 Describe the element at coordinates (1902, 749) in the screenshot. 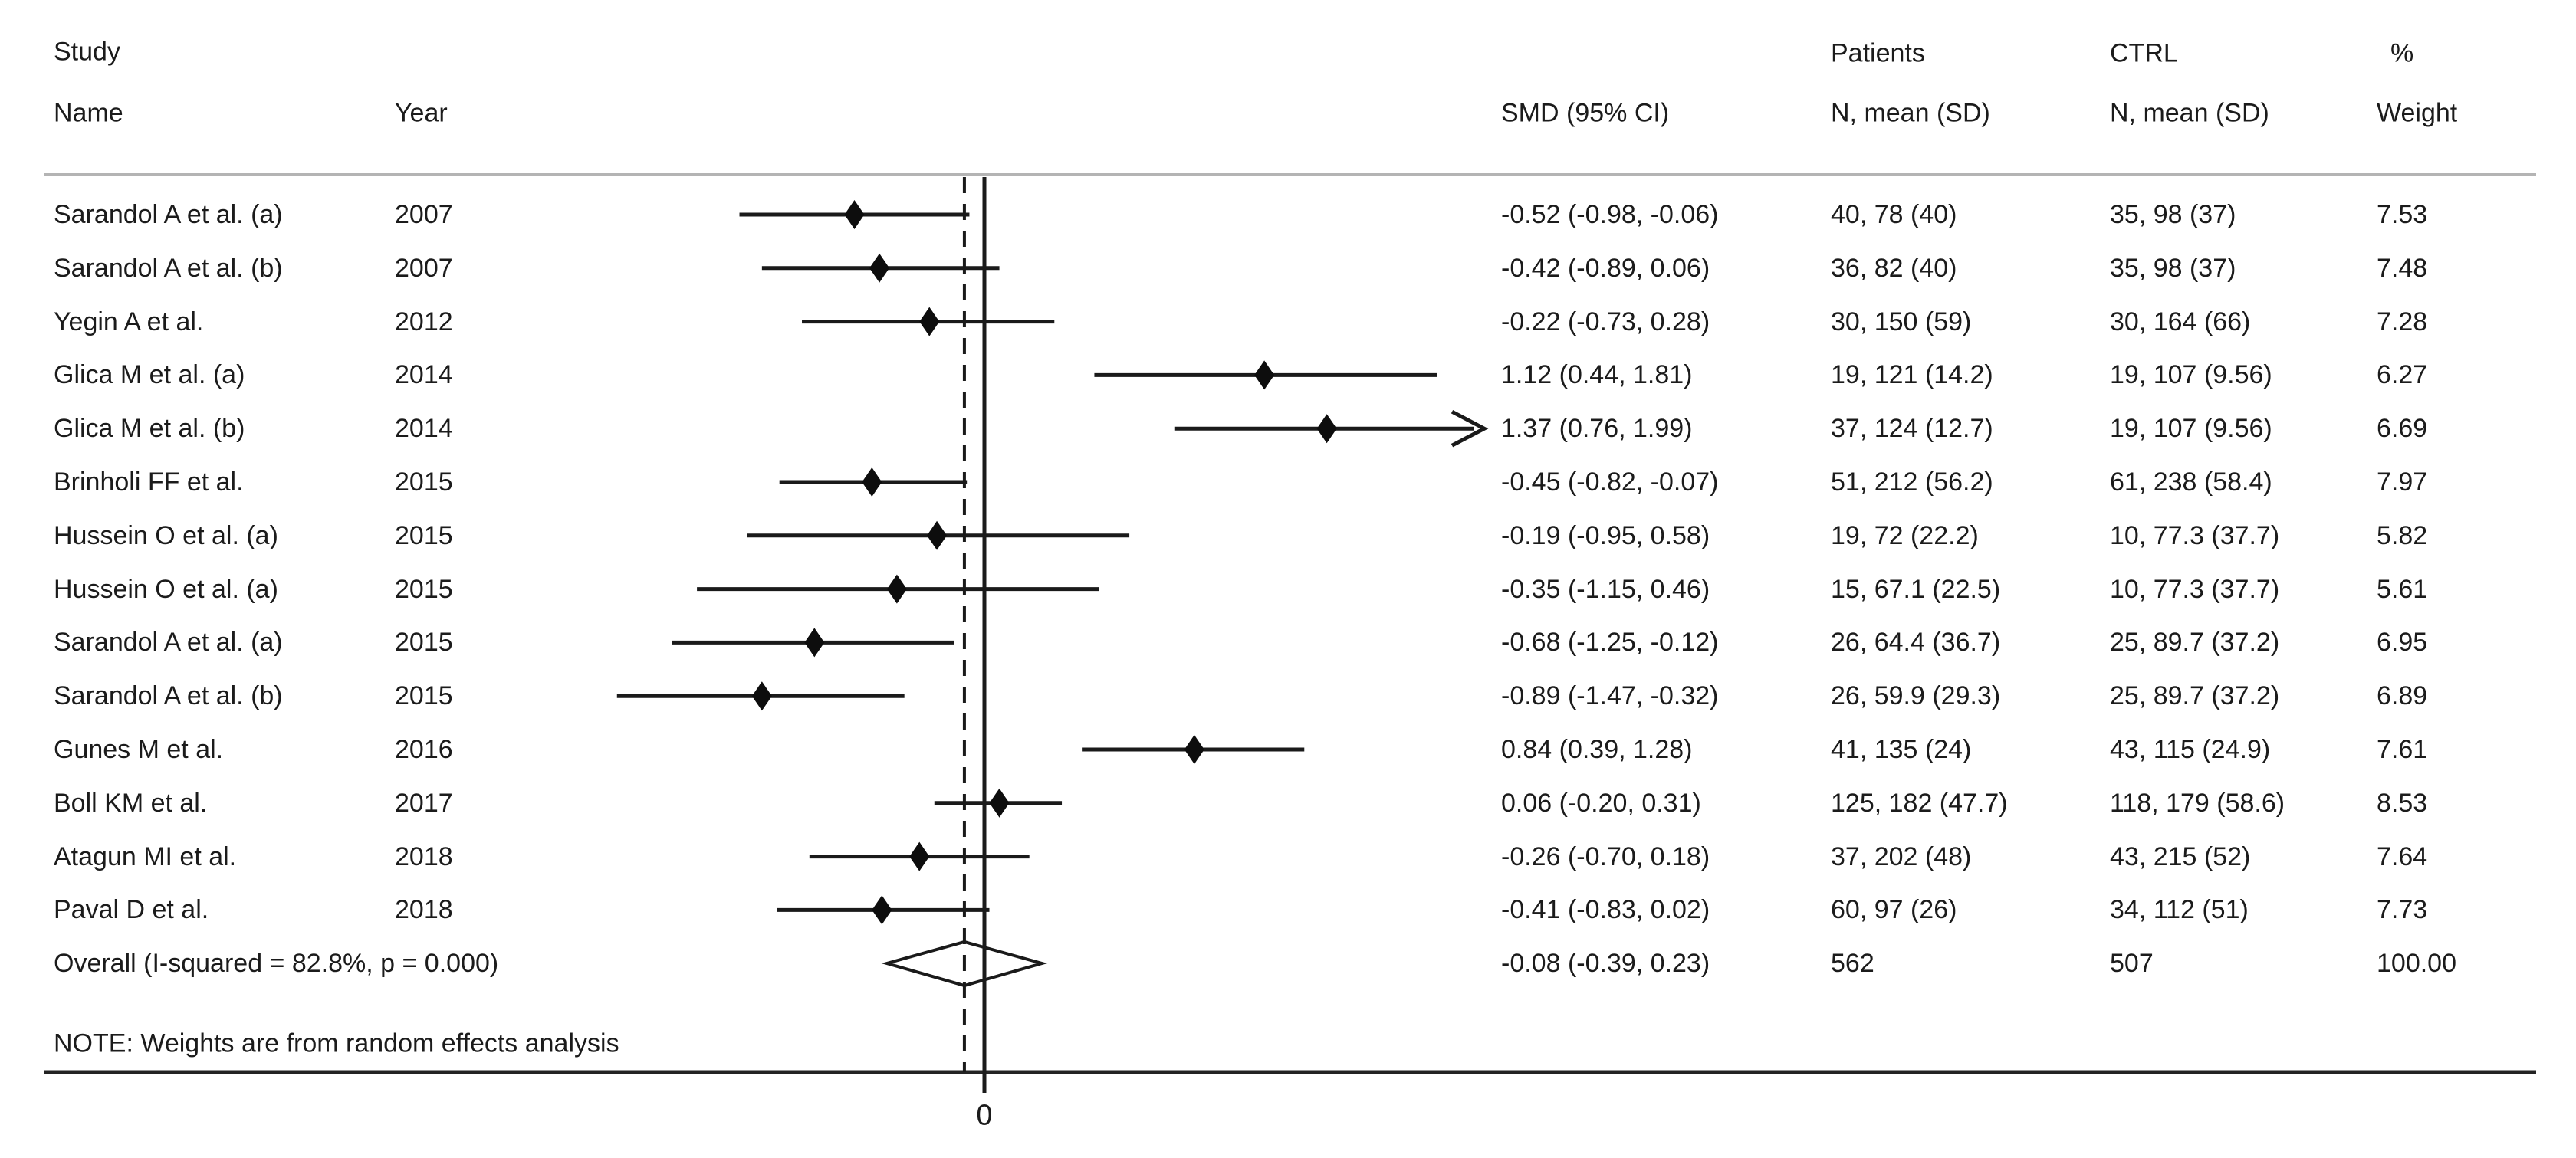

I see `patients-n-mean-sd: 41, 135 (24)` at that location.